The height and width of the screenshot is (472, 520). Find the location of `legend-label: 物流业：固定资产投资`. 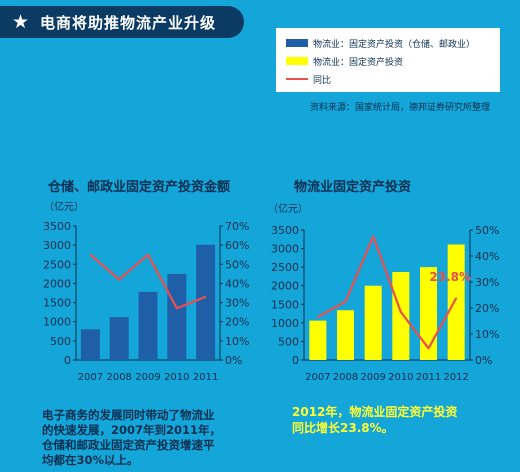

legend-label: 物流业：固定资产投资 is located at coordinates (358, 62).